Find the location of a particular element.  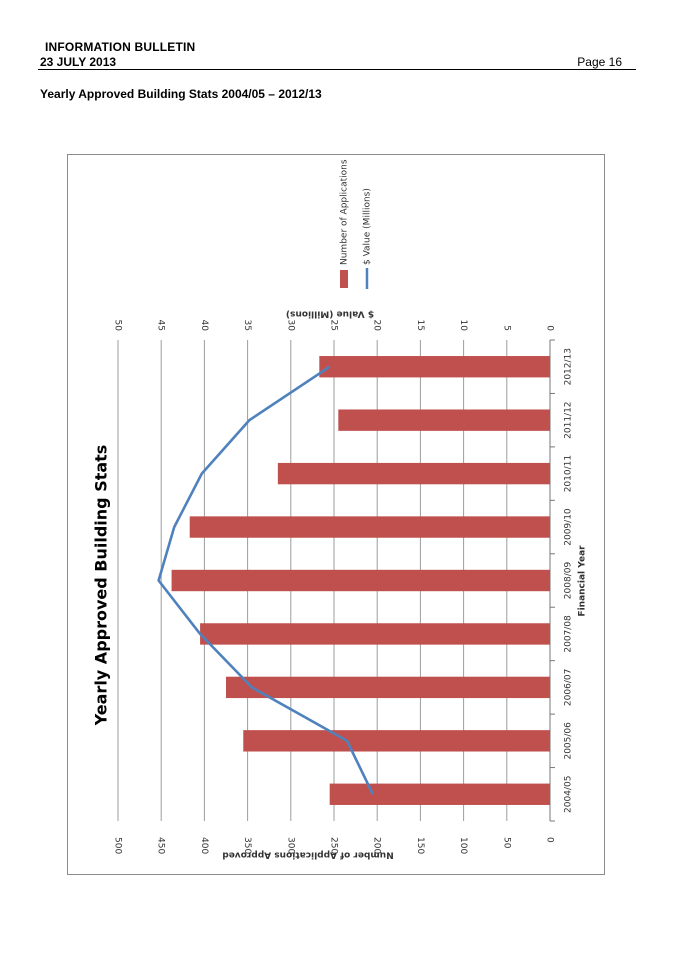

y-axis-title: Number of Applications Approved is located at coordinates (307, 855).